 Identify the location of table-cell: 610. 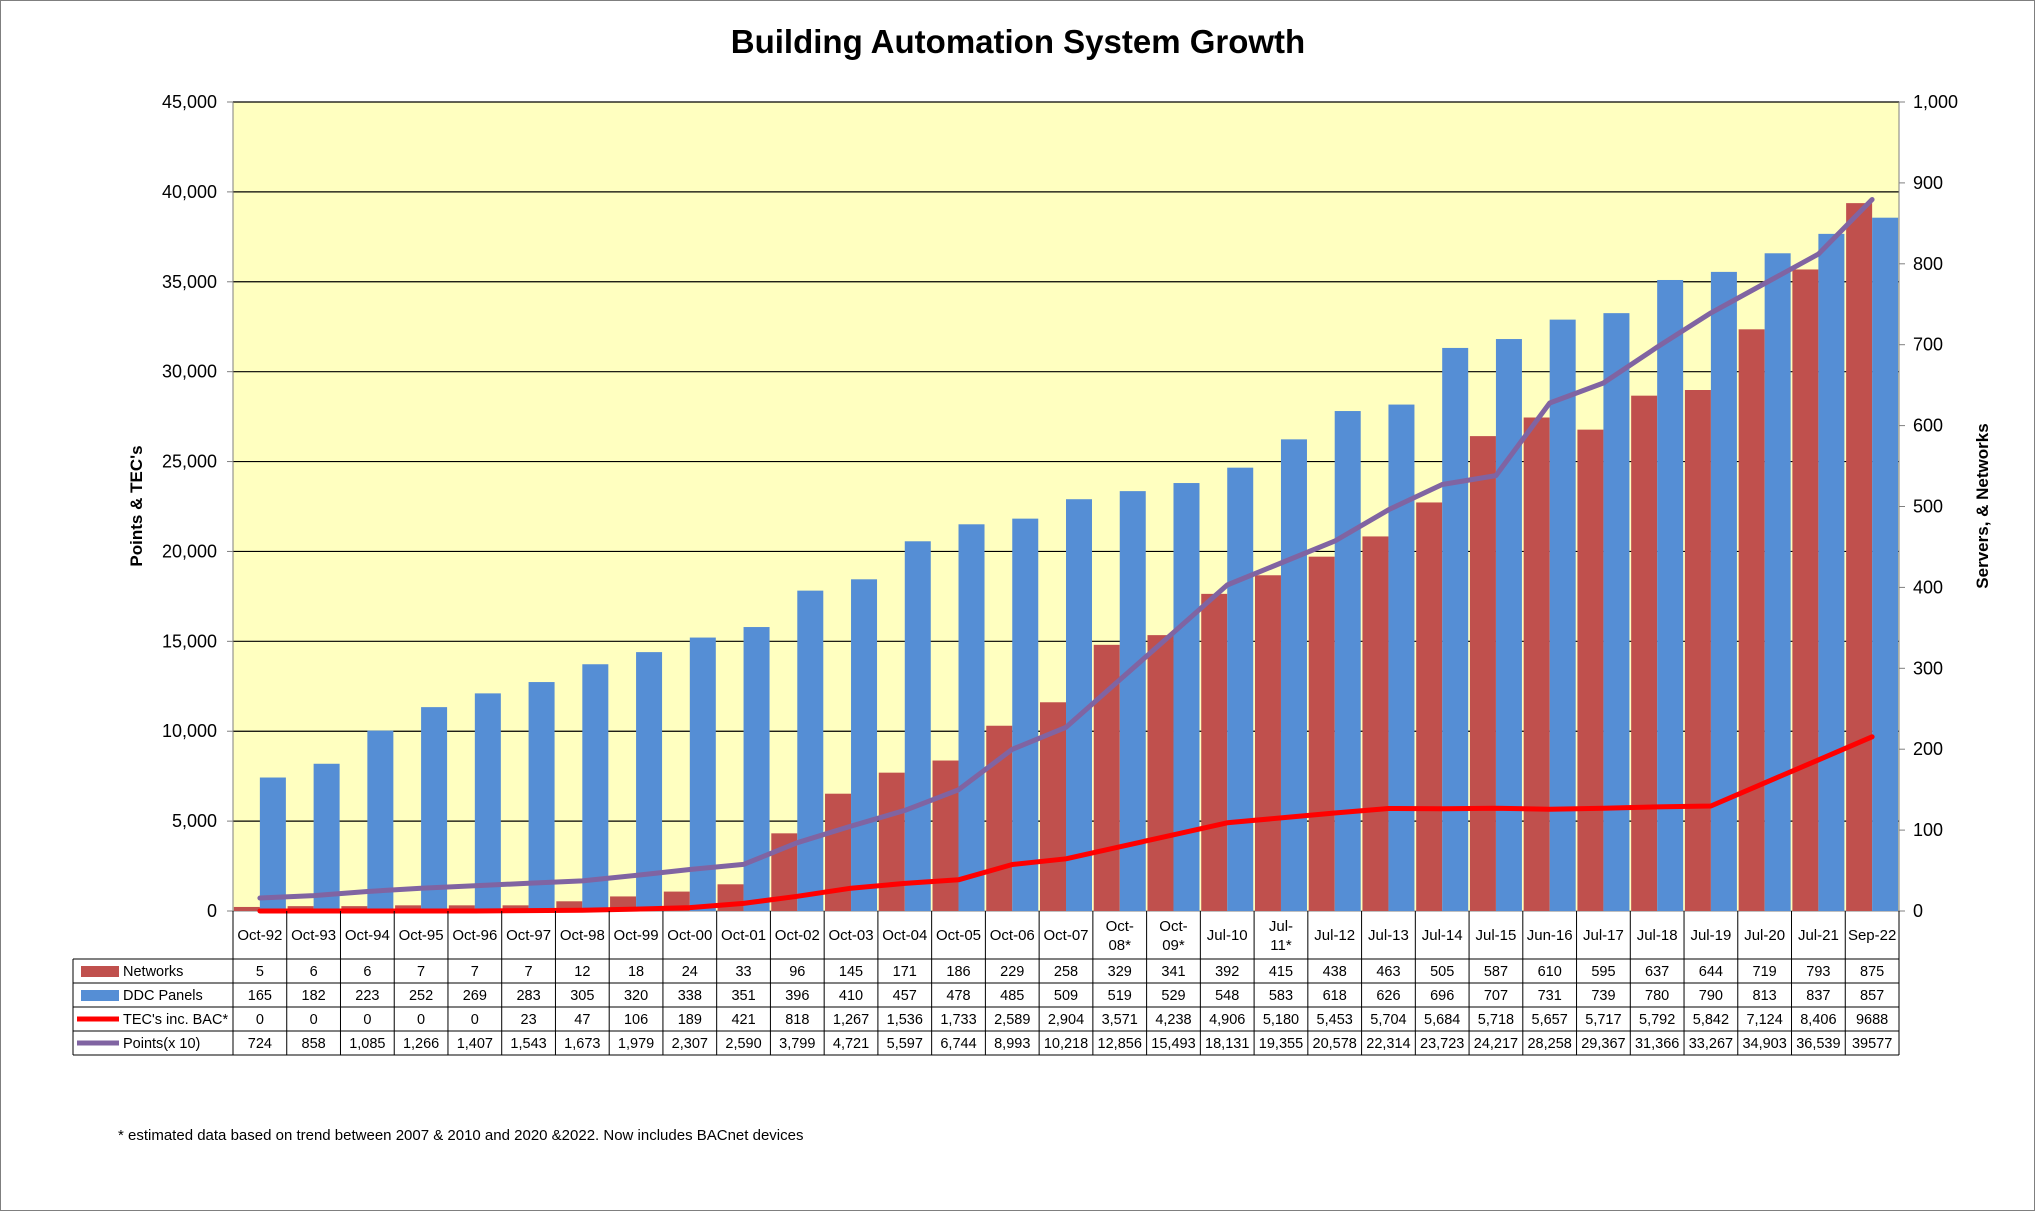
(1550, 972).